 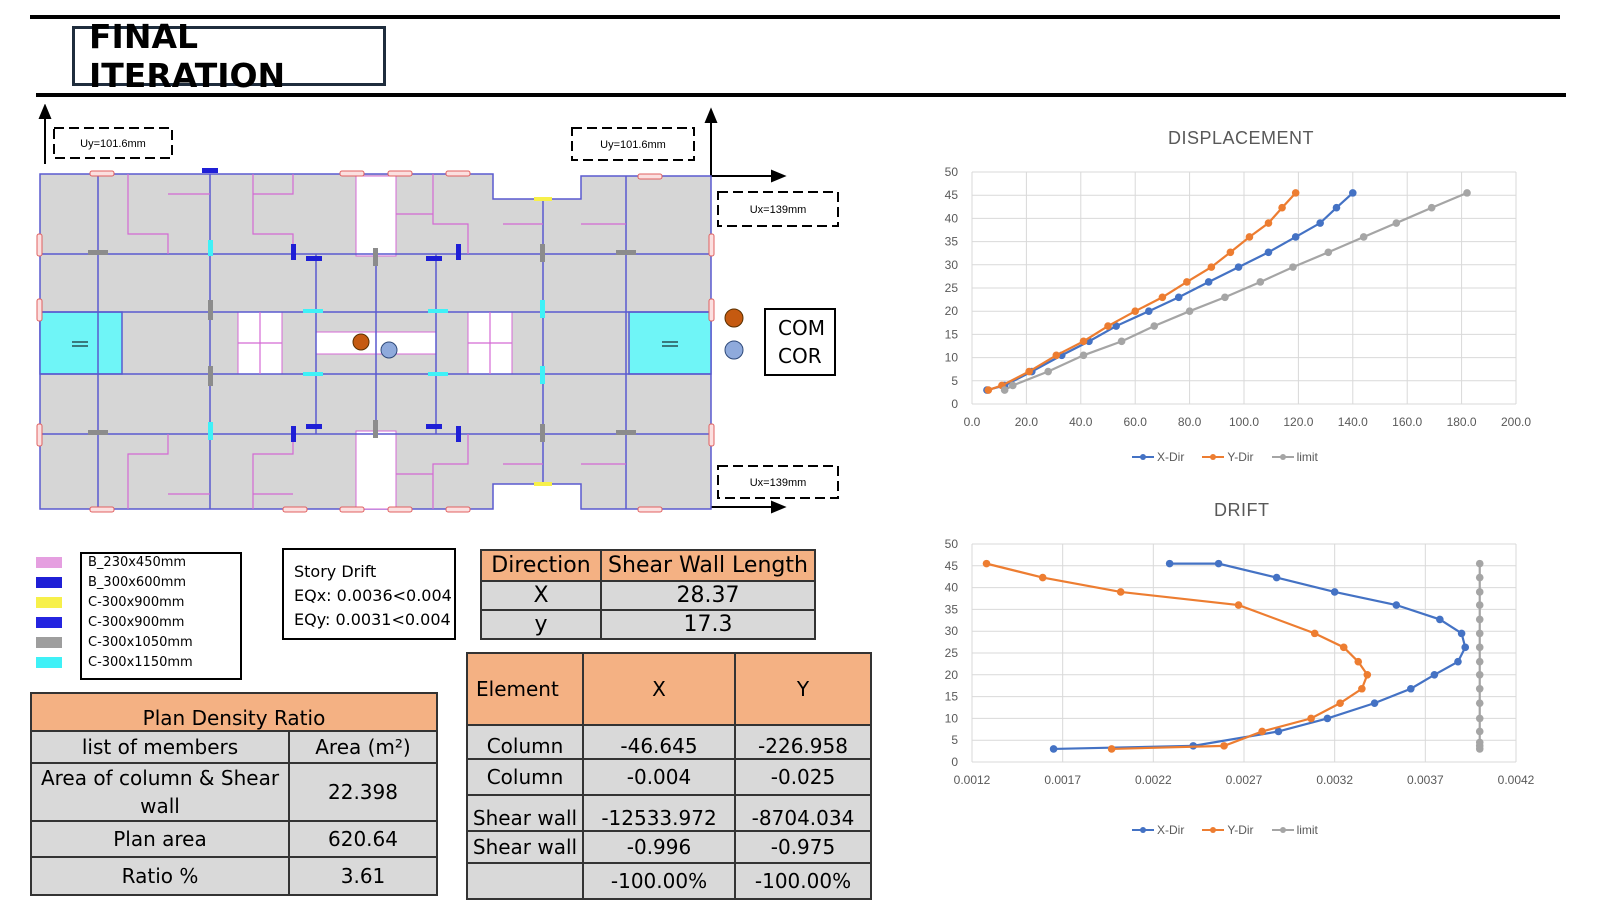 I want to click on top-rule, so click(x=795, y=17).